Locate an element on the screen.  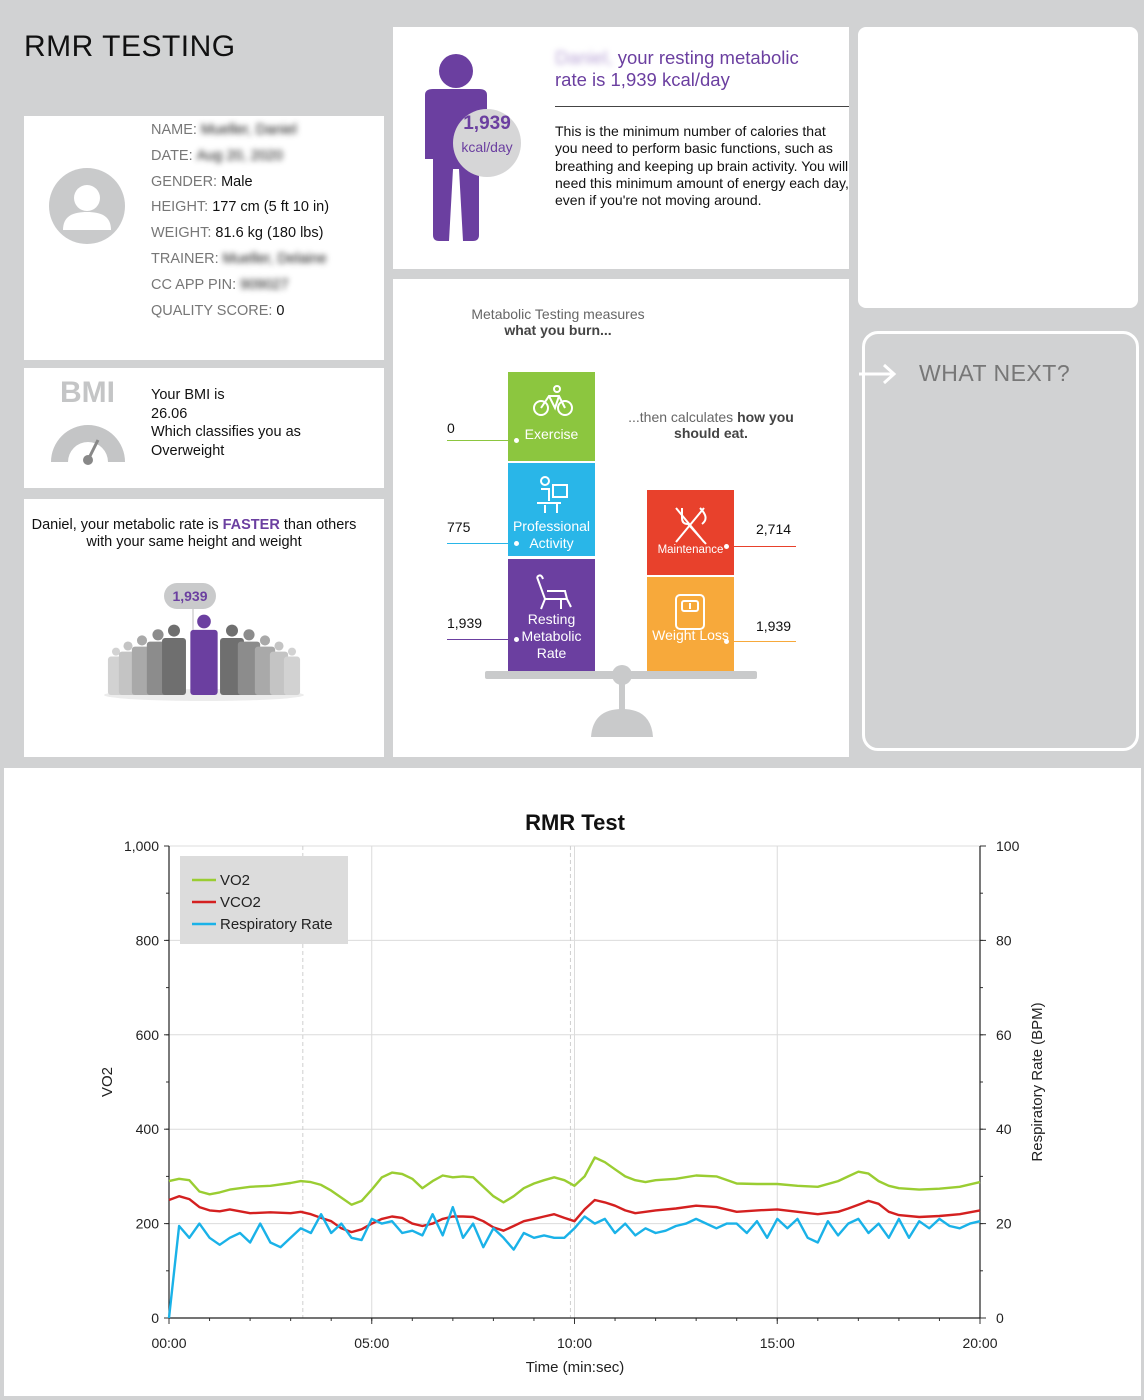
profile-field: HEIGHT: 177 cm (5 ft 10 in) is located at coordinates (240, 207).